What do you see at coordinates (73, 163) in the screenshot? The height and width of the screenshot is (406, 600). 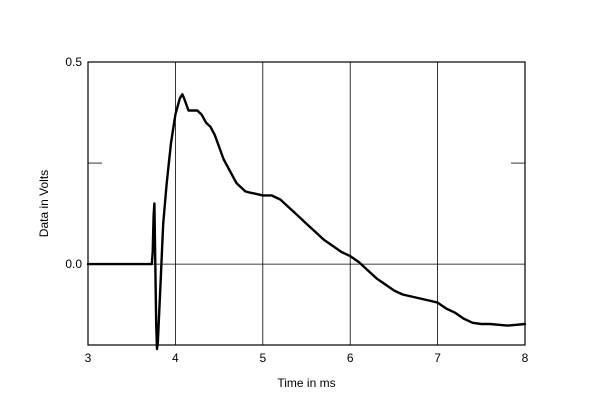 I see `y-tick-labels: 0.0 0.5` at bounding box center [73, 163].